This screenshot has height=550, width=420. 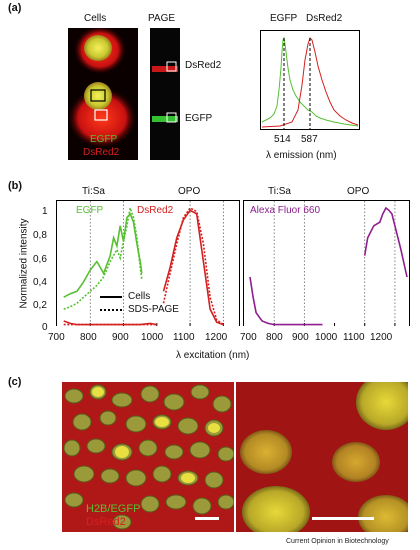 I want to click on ytick-0-6: 0,6, so click(x=40, y=259).